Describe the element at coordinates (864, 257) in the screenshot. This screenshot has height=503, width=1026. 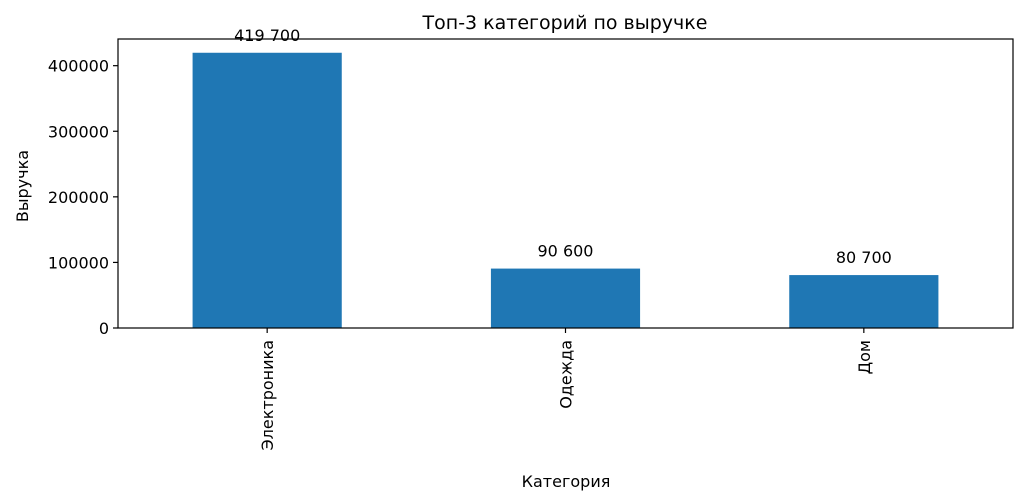
I see `data-label-2: 80 700` at that location.